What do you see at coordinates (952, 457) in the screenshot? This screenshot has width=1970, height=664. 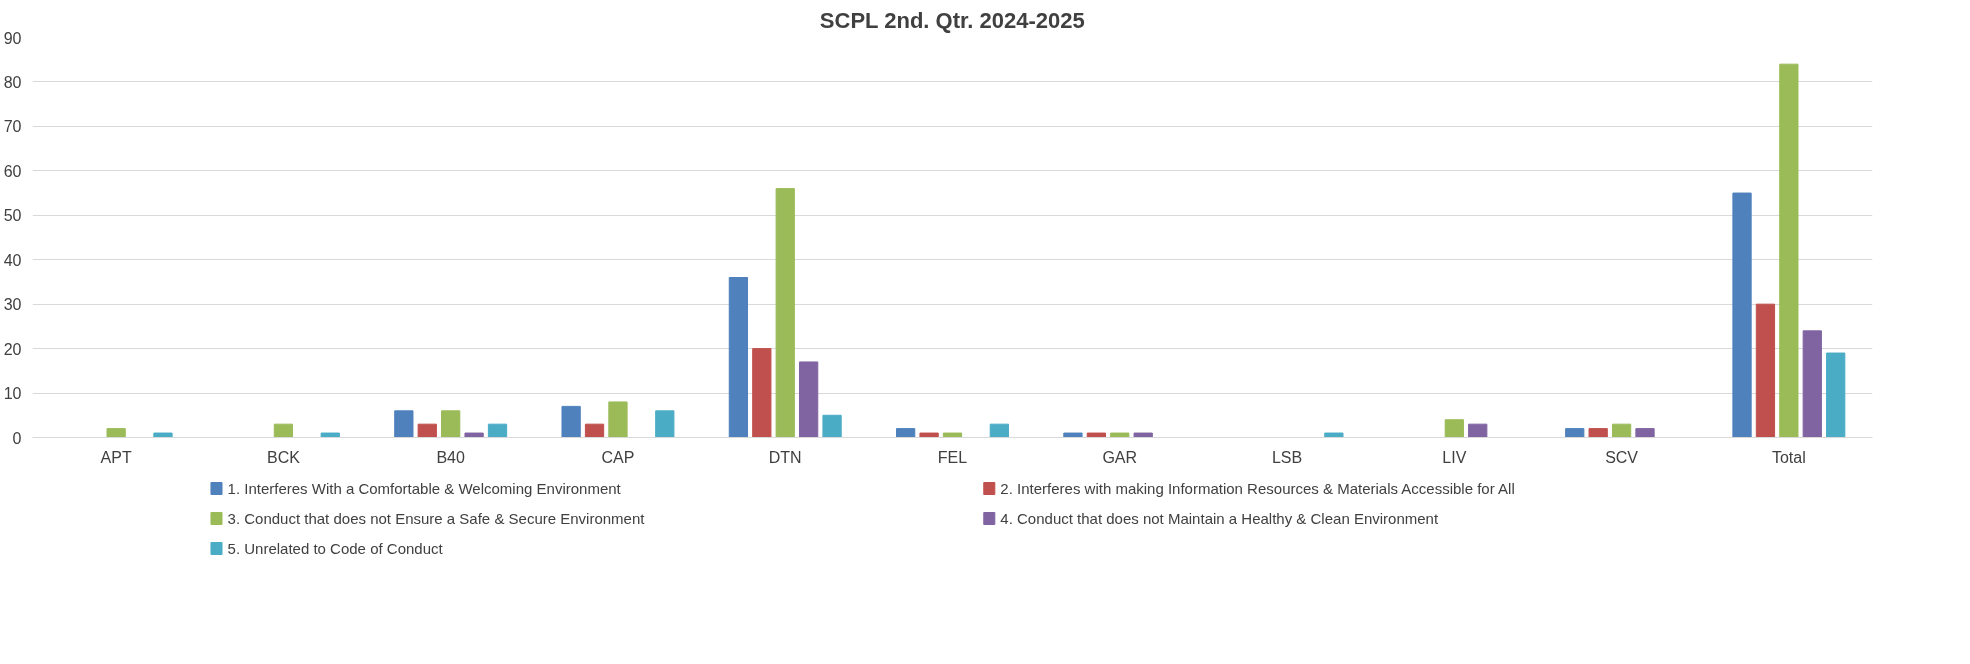 I see `x-tick-label: FEL` at bounding box center [952, 457].